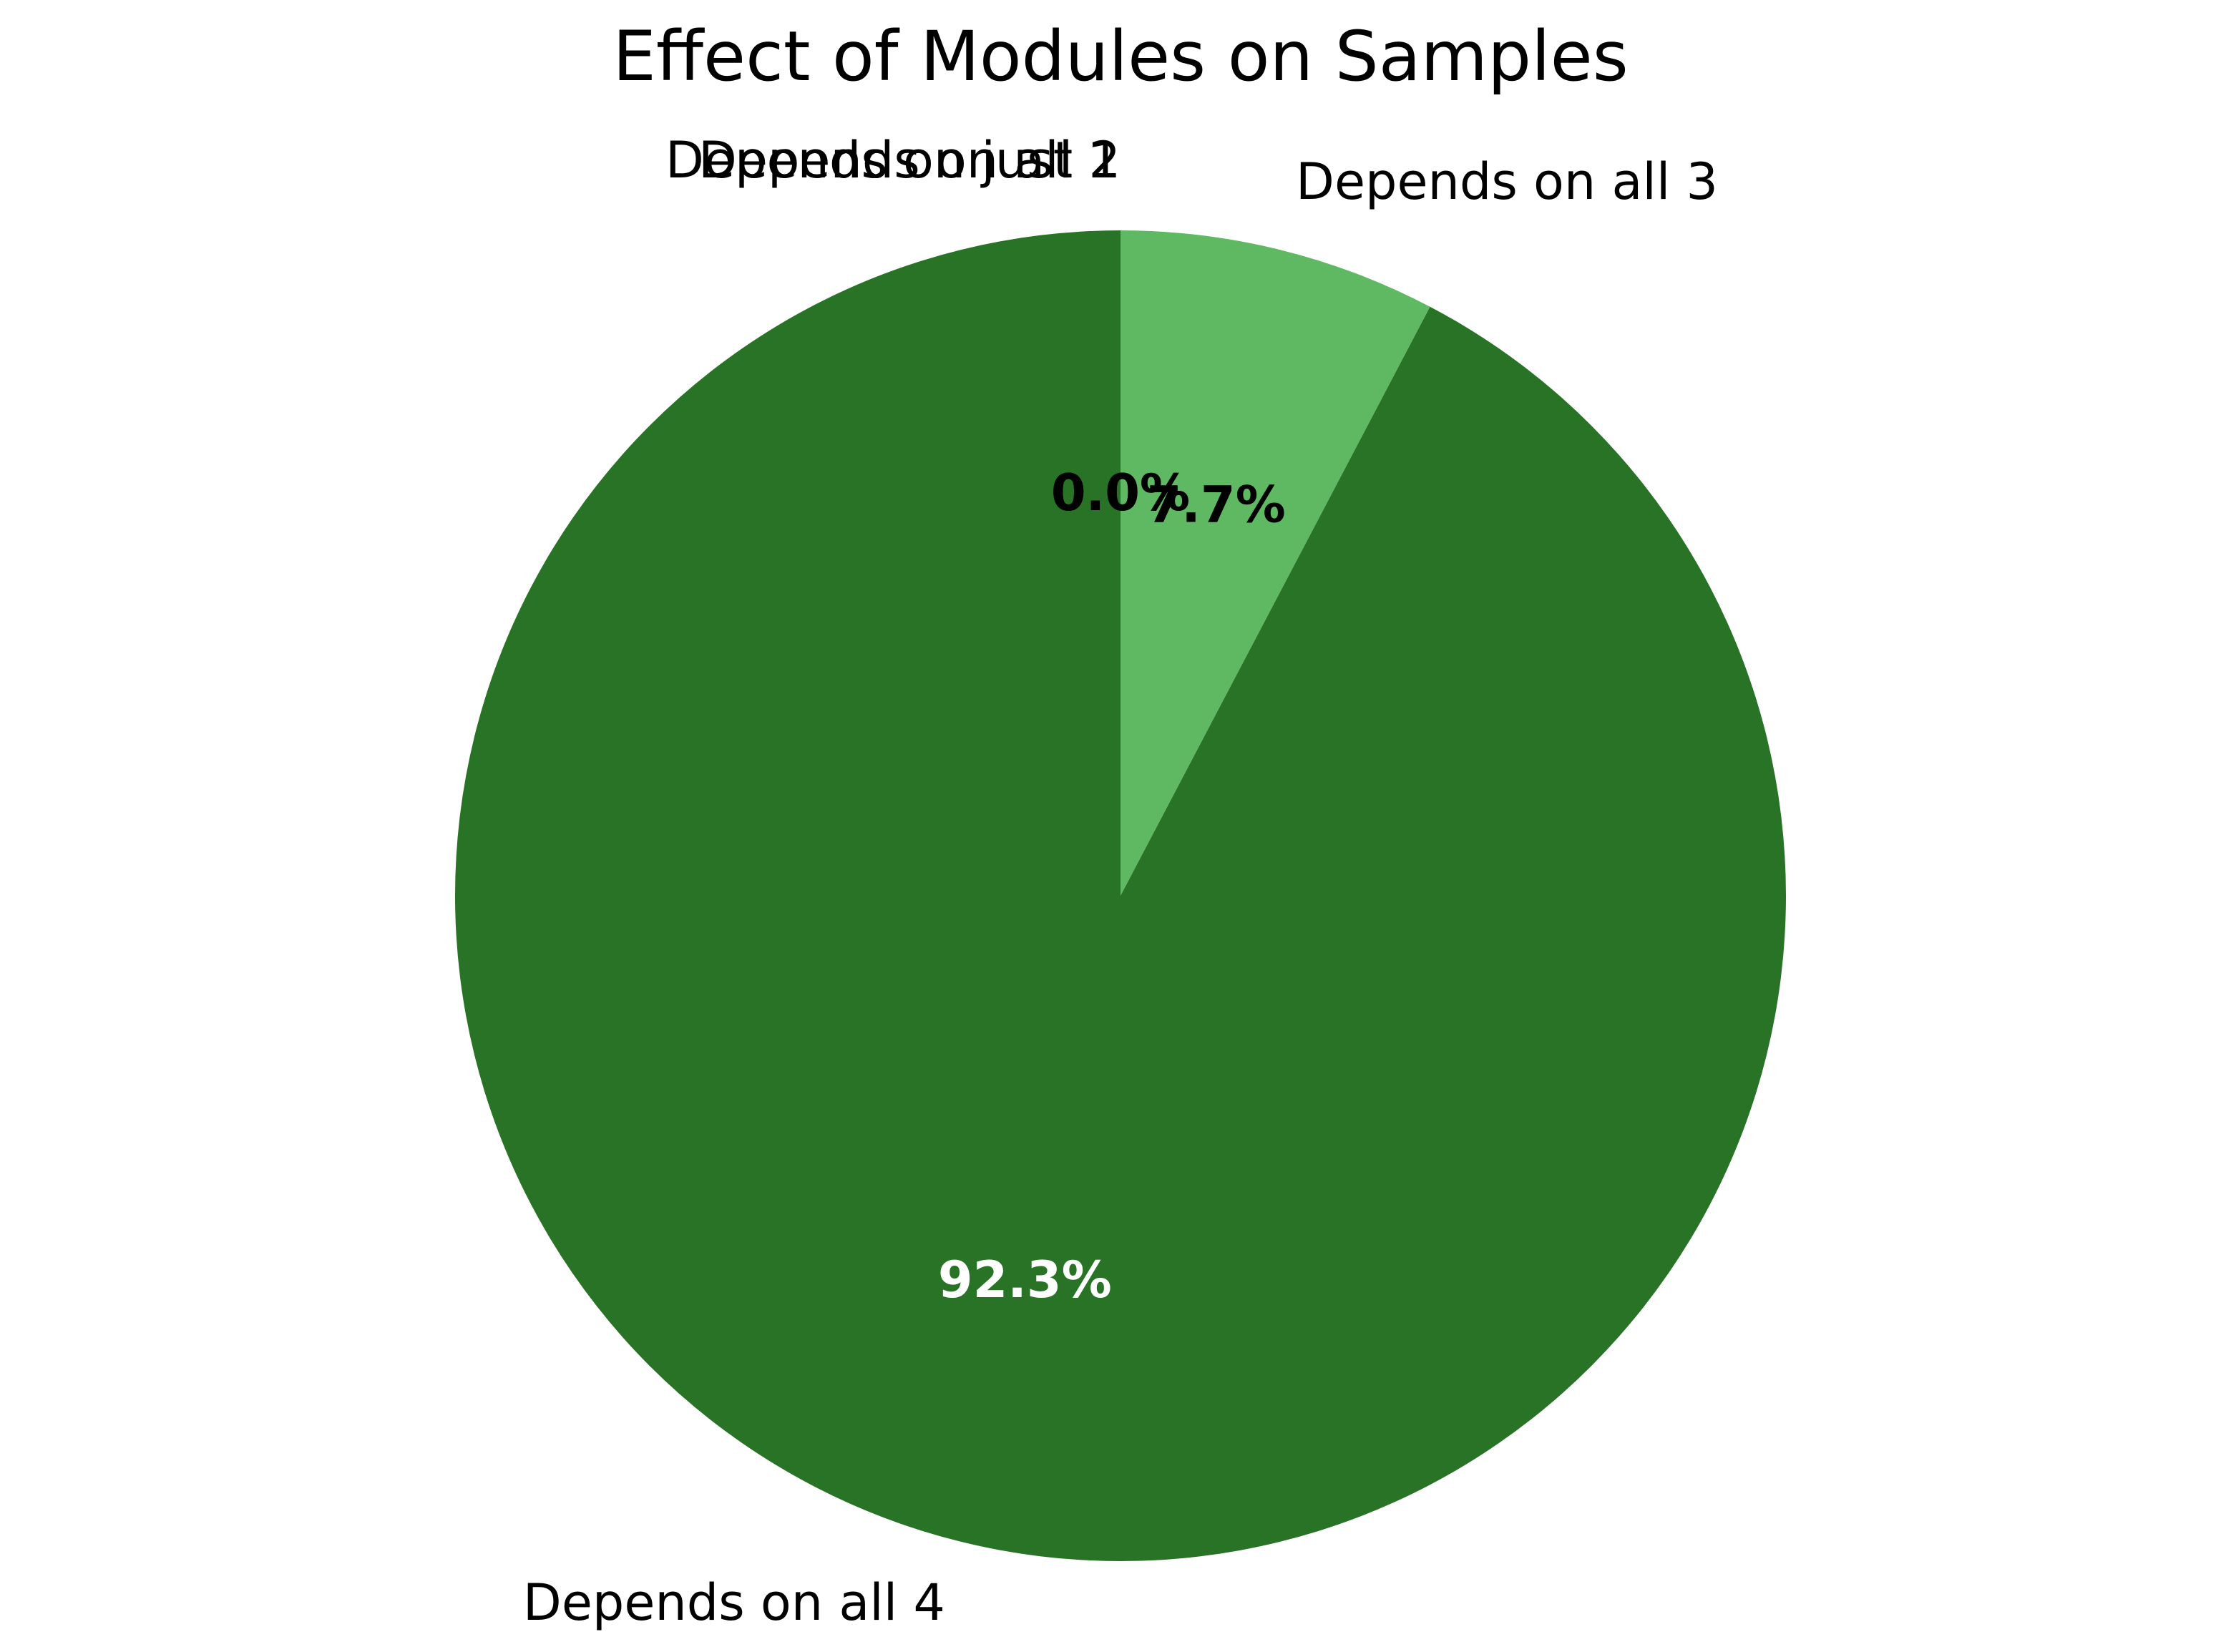 This screenshot has width=2226, height=1652. I want to click on percent-label-depends-on-all-2: 0.0%, so click(1120, 493).